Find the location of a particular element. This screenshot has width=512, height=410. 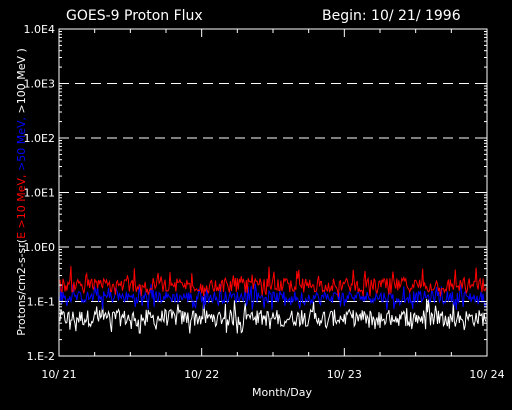

y-tick-label: 1.0E2 is located at coordinates (39, 138).